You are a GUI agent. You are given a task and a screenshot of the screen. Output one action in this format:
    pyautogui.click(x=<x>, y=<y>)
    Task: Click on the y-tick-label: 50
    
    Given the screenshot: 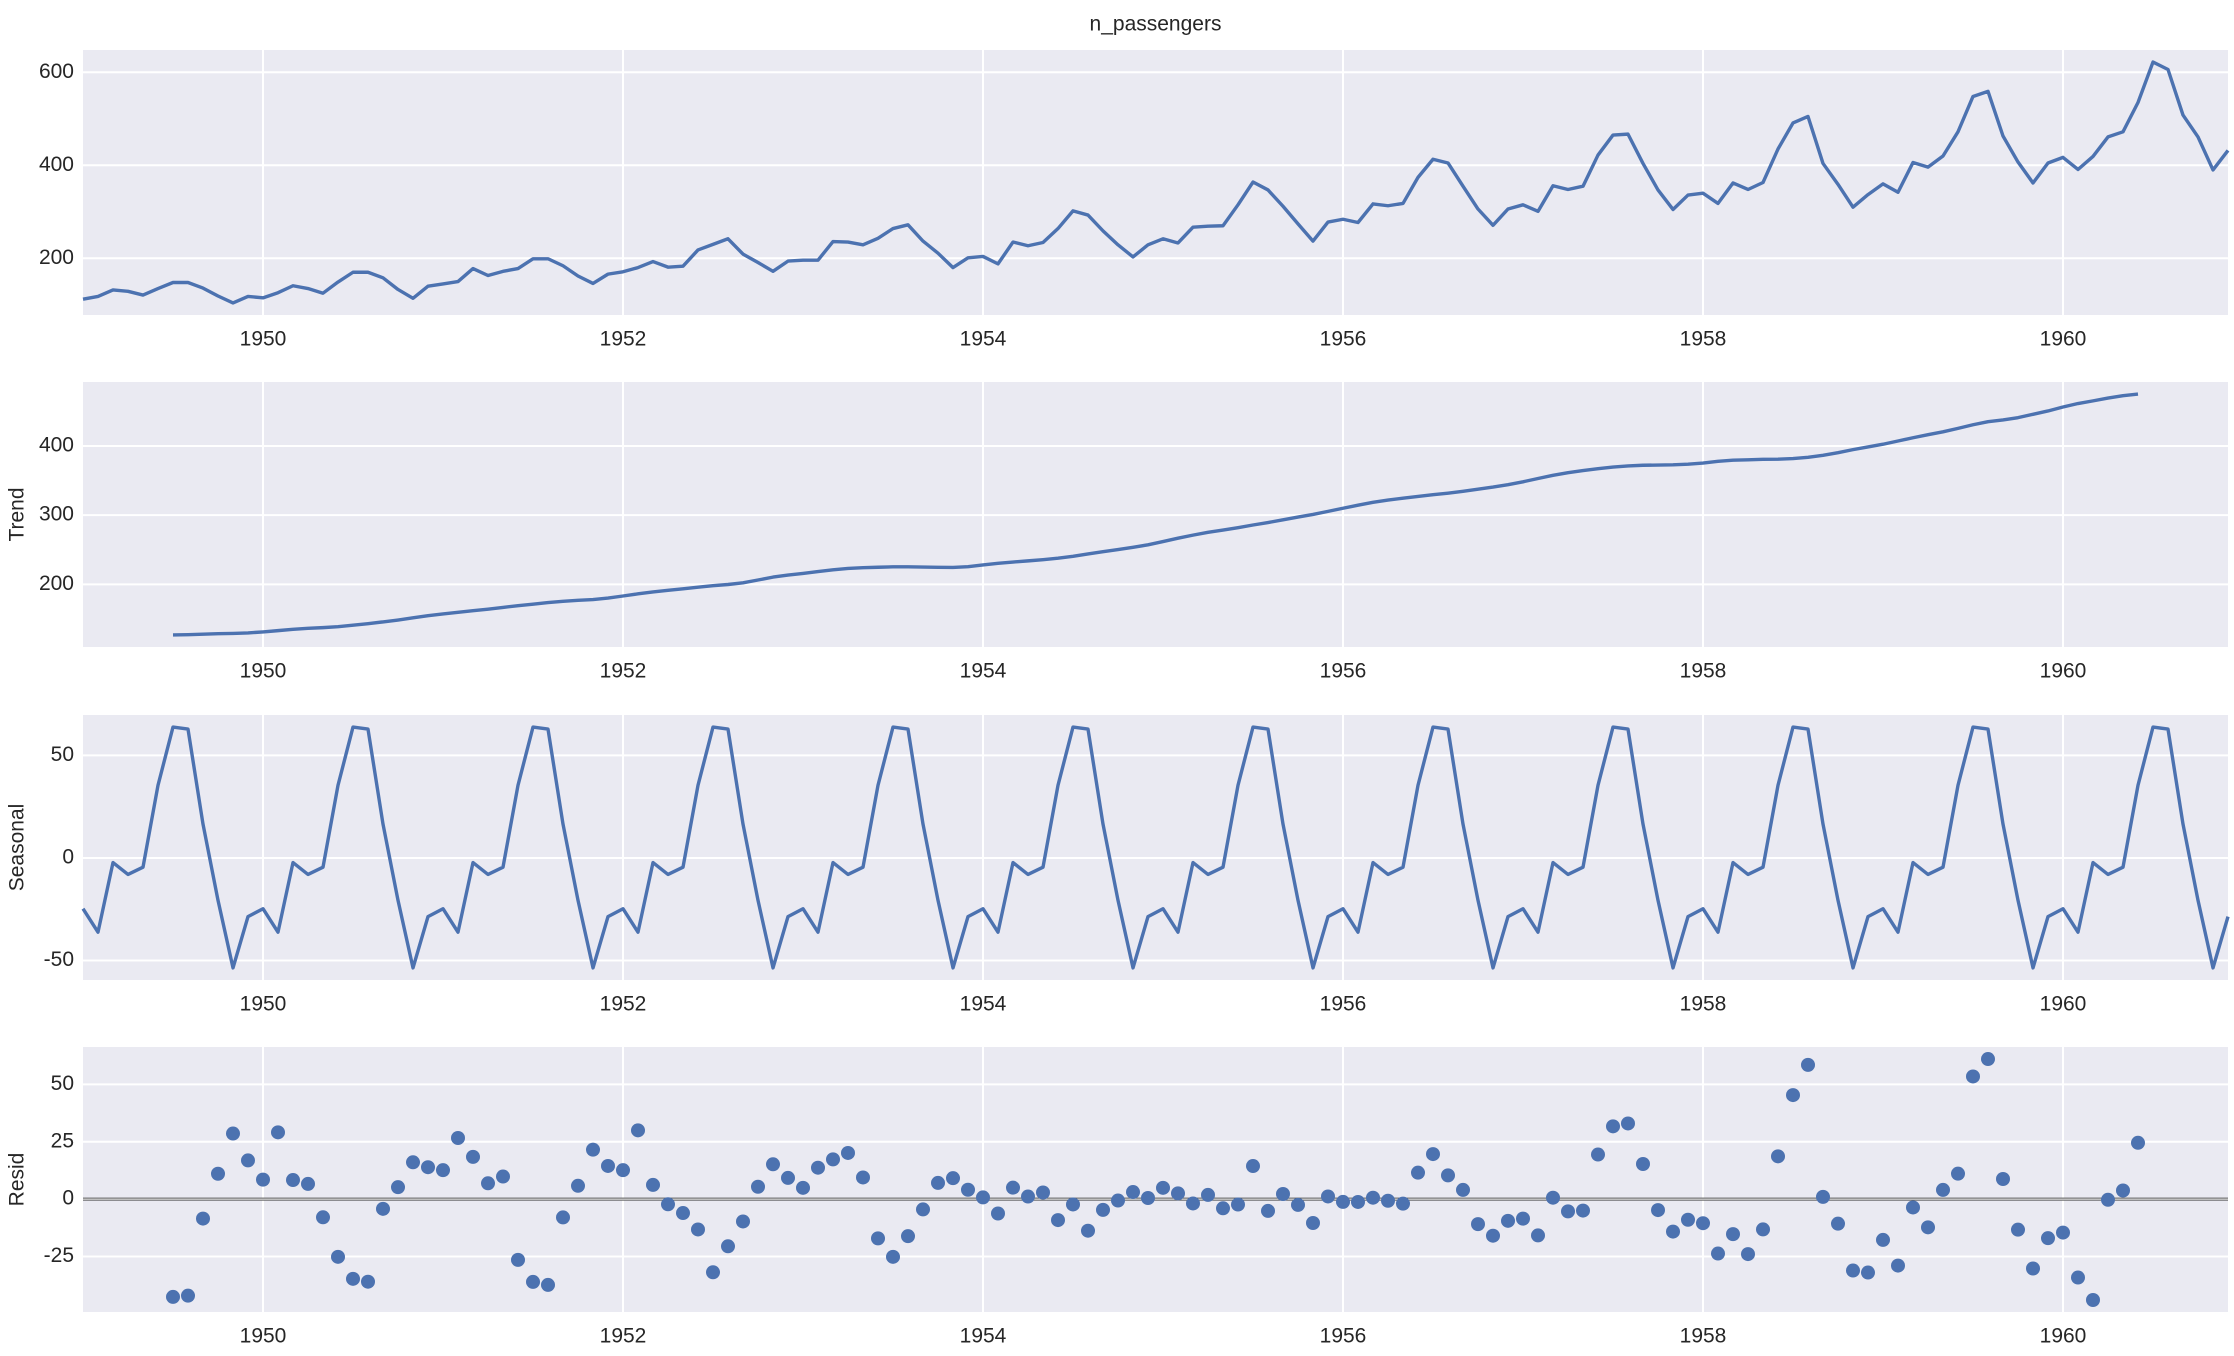 What is the action you would take?
    pyautogui.click(x=62, y=1083)
    